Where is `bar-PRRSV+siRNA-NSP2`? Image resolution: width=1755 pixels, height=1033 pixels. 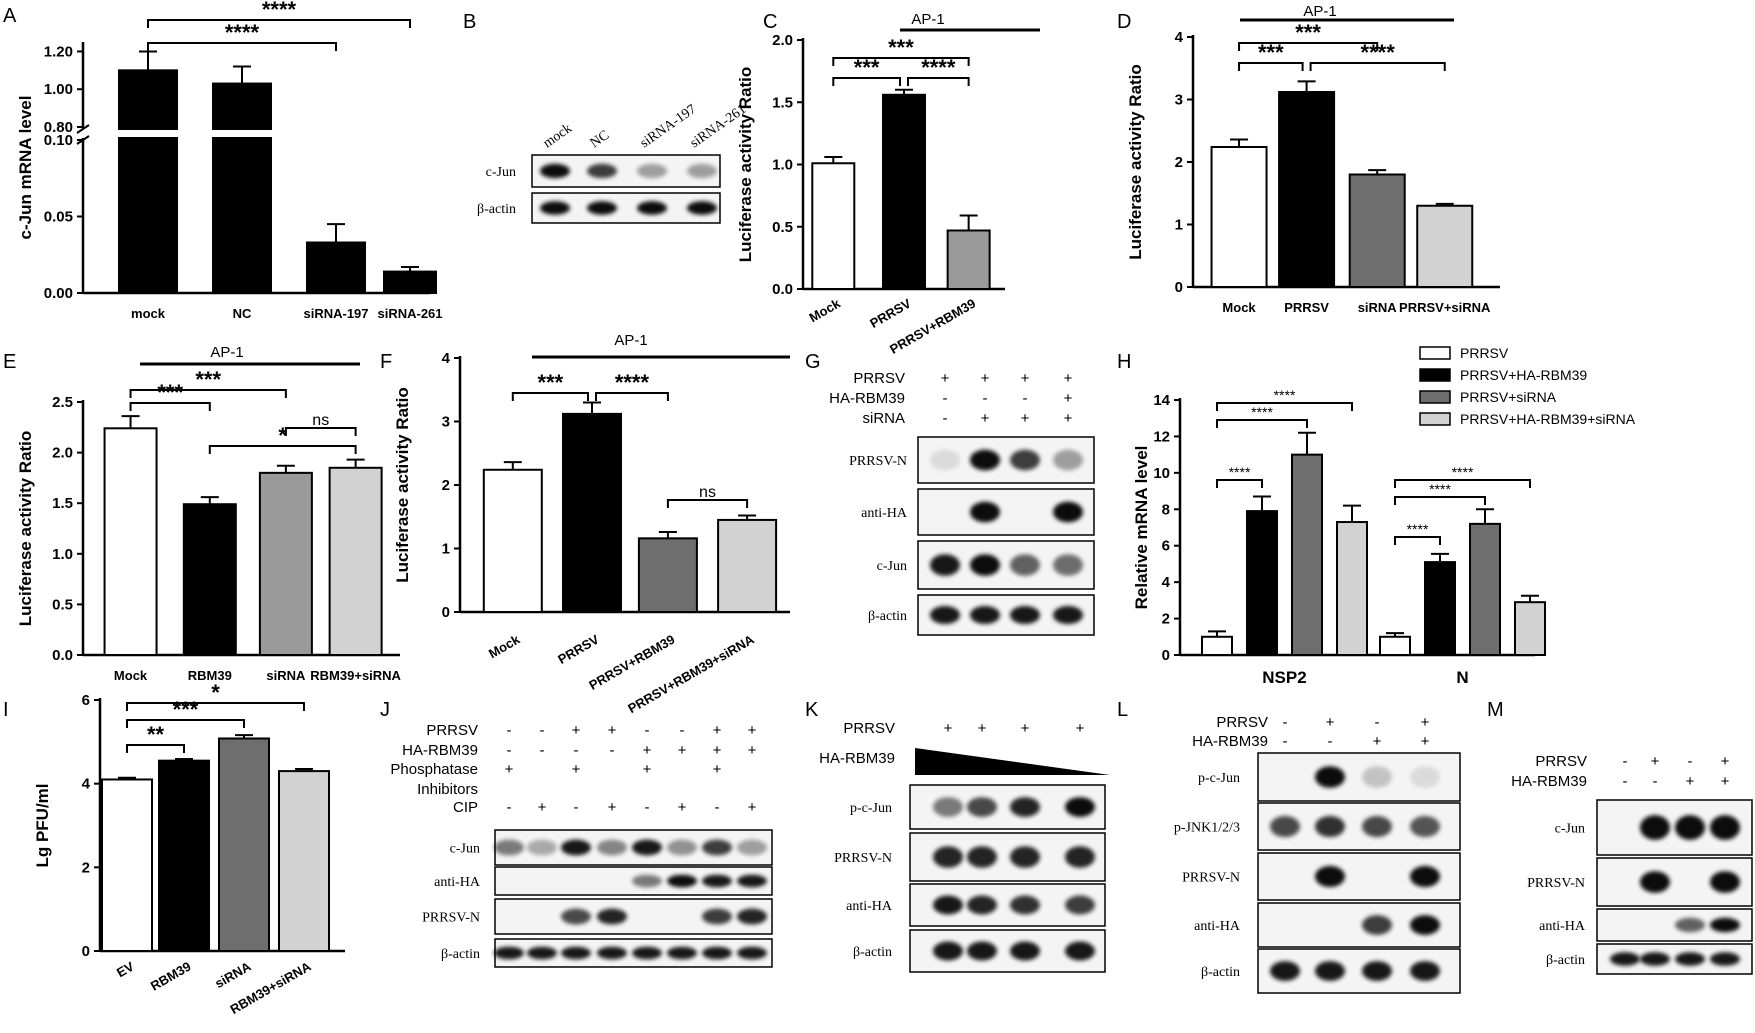 bar-PRRSV+siRNA-NSP2 is located at coordinates (1307, 554).